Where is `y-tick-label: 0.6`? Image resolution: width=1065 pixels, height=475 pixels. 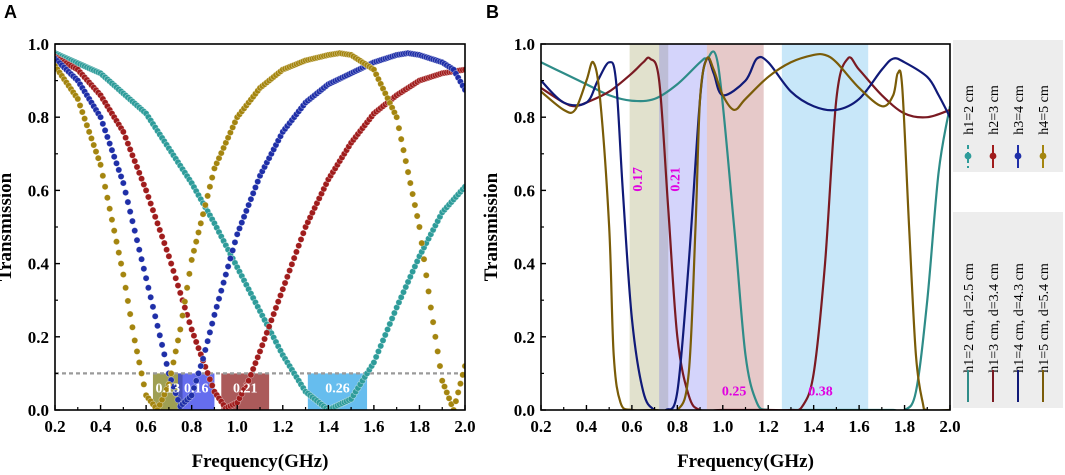 y-tick-label: 0.6 is located at coordinates (524, 190).